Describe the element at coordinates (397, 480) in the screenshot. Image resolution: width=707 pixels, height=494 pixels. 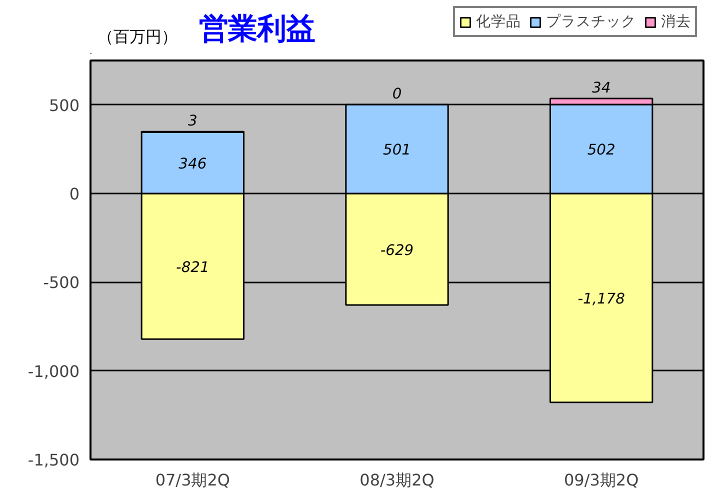
I see `x-tick-label: 08/3期2Q` at that location.